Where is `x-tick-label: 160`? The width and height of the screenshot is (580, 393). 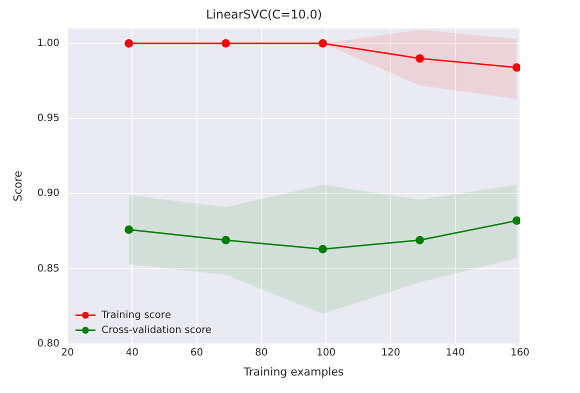
x-tick-label: 160 is located at coordinates (520, 352).